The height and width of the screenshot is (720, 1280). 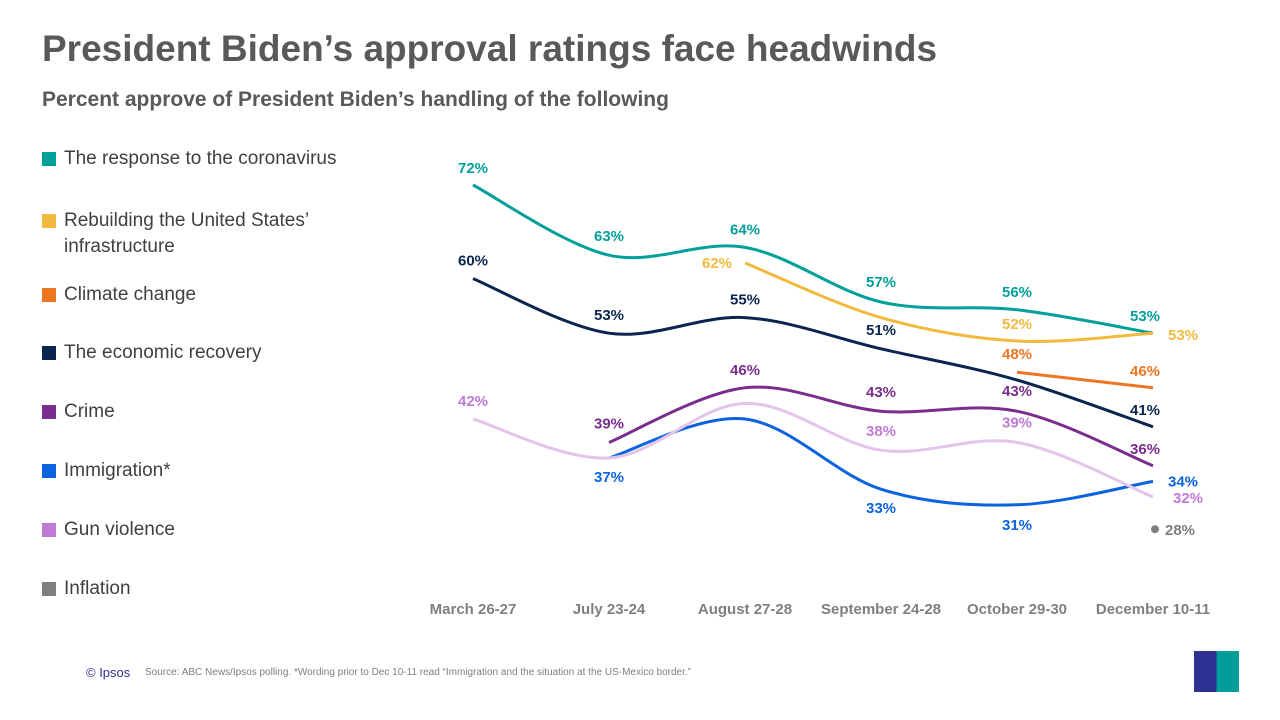 I want to click on legend-item: Climate change, so click(x=119, y=295).